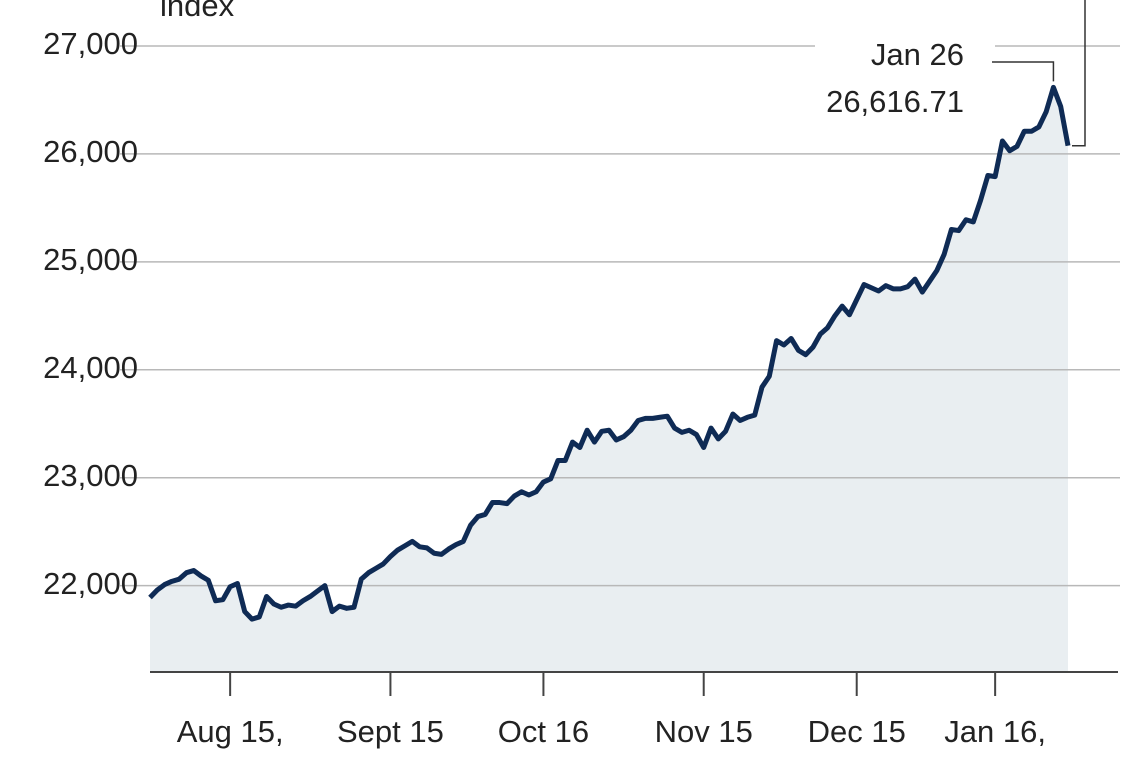  Describe the element at coordinates (90, 259) in the screenshot. I see `y-tick-label: 25,000` at that location.